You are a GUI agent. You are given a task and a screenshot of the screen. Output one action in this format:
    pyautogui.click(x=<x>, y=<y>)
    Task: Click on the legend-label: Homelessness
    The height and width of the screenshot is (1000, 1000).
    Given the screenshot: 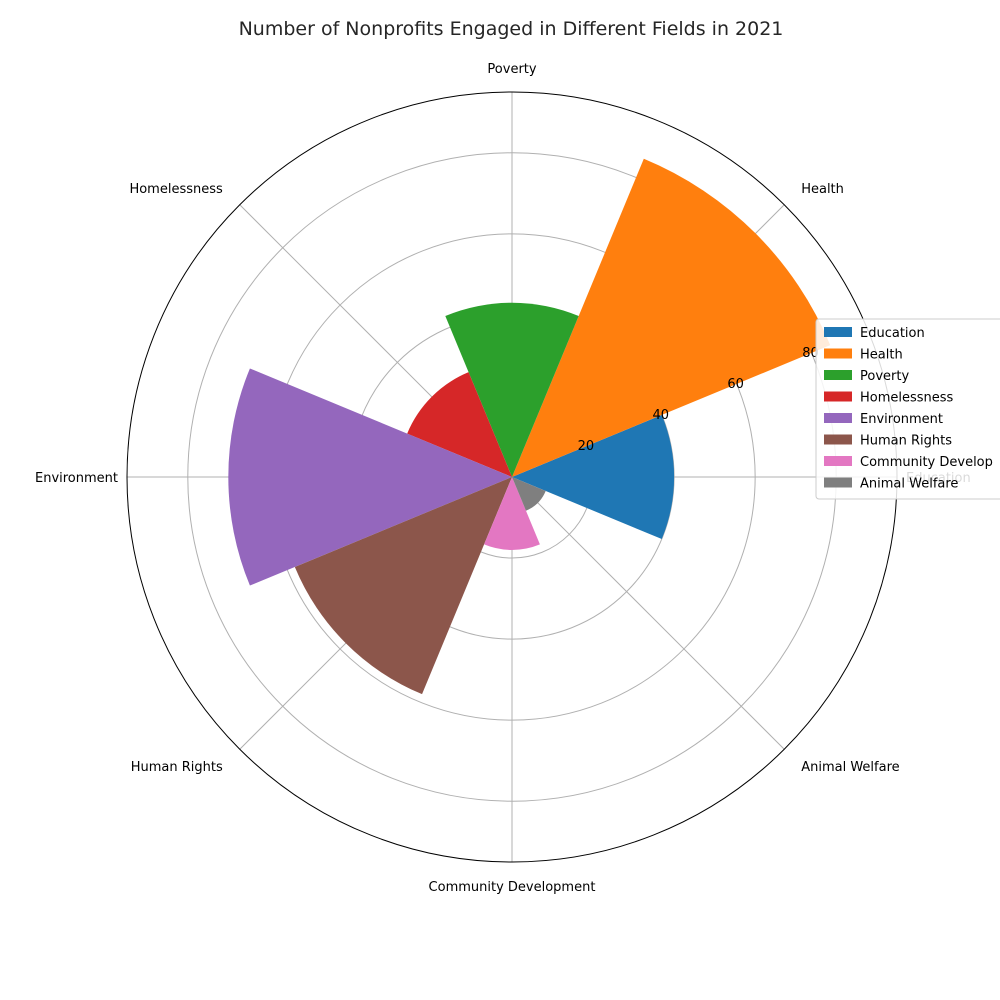 What is the action you would take?
    pyautogui.click(x=907, y=398)
    